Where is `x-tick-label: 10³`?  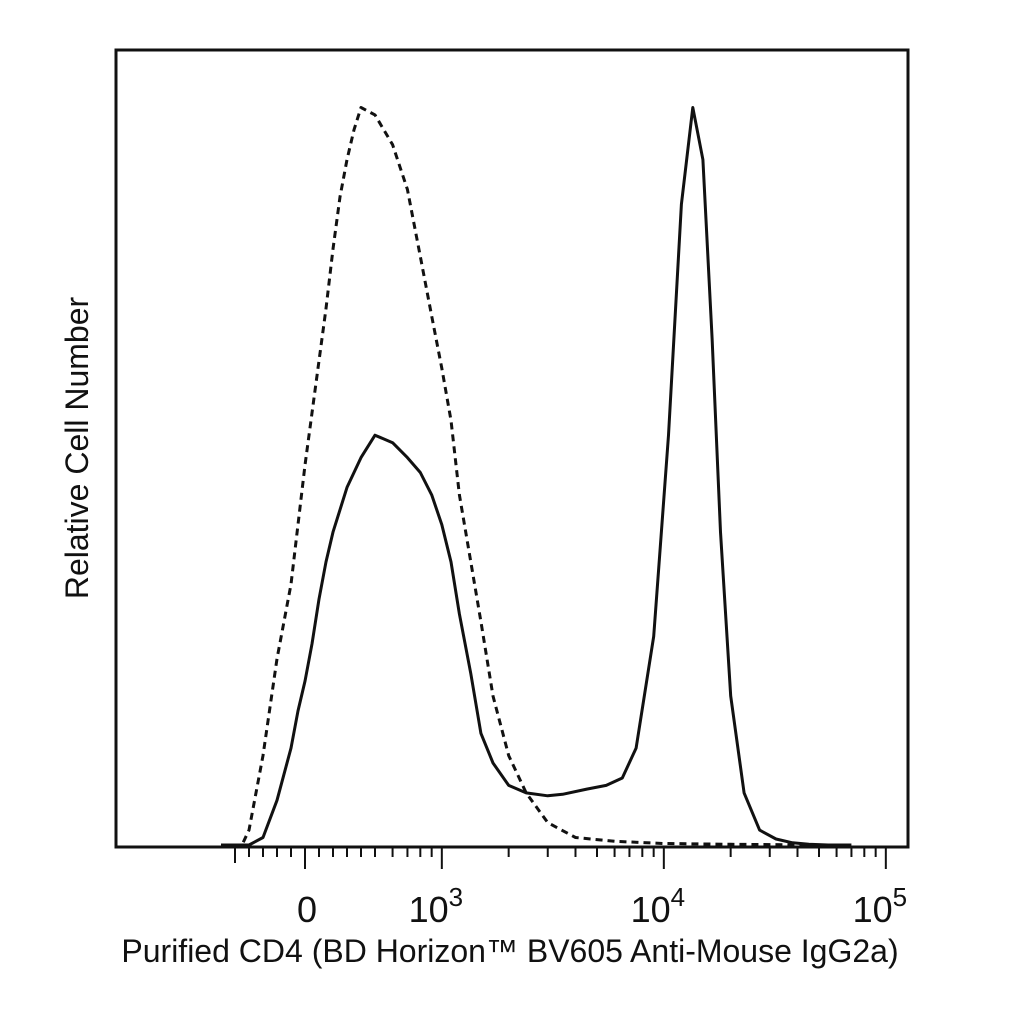 x-tick-label: 10³ is located at coordinates (436, 906).